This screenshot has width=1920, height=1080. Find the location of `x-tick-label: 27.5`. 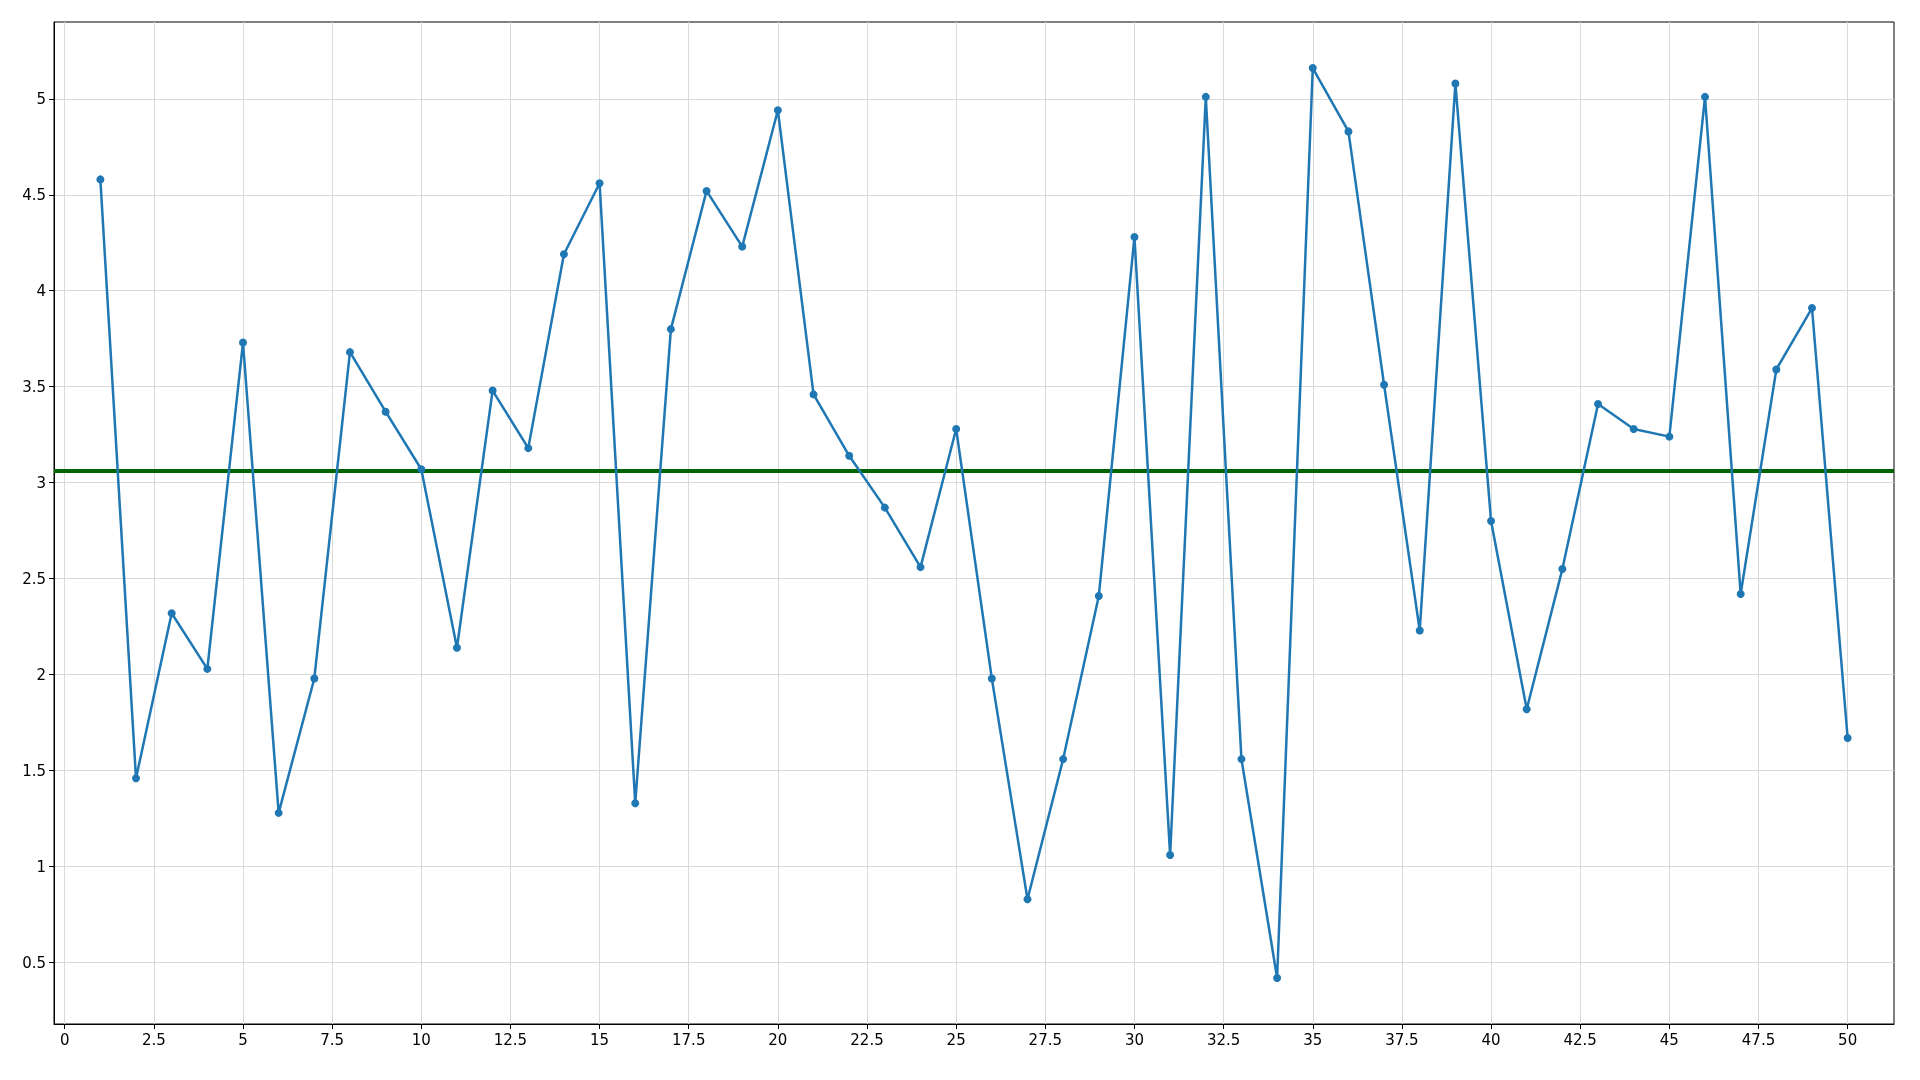

x-tick-label: 27.5 is located at coordinates (1045, 1039).